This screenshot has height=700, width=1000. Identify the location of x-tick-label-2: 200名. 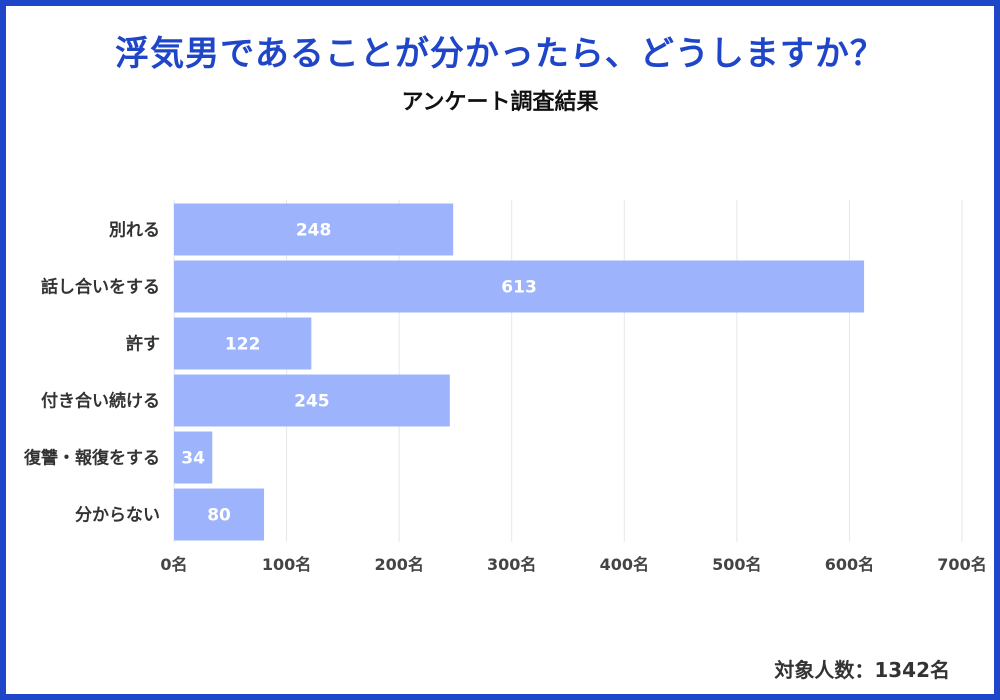
(398, 564).